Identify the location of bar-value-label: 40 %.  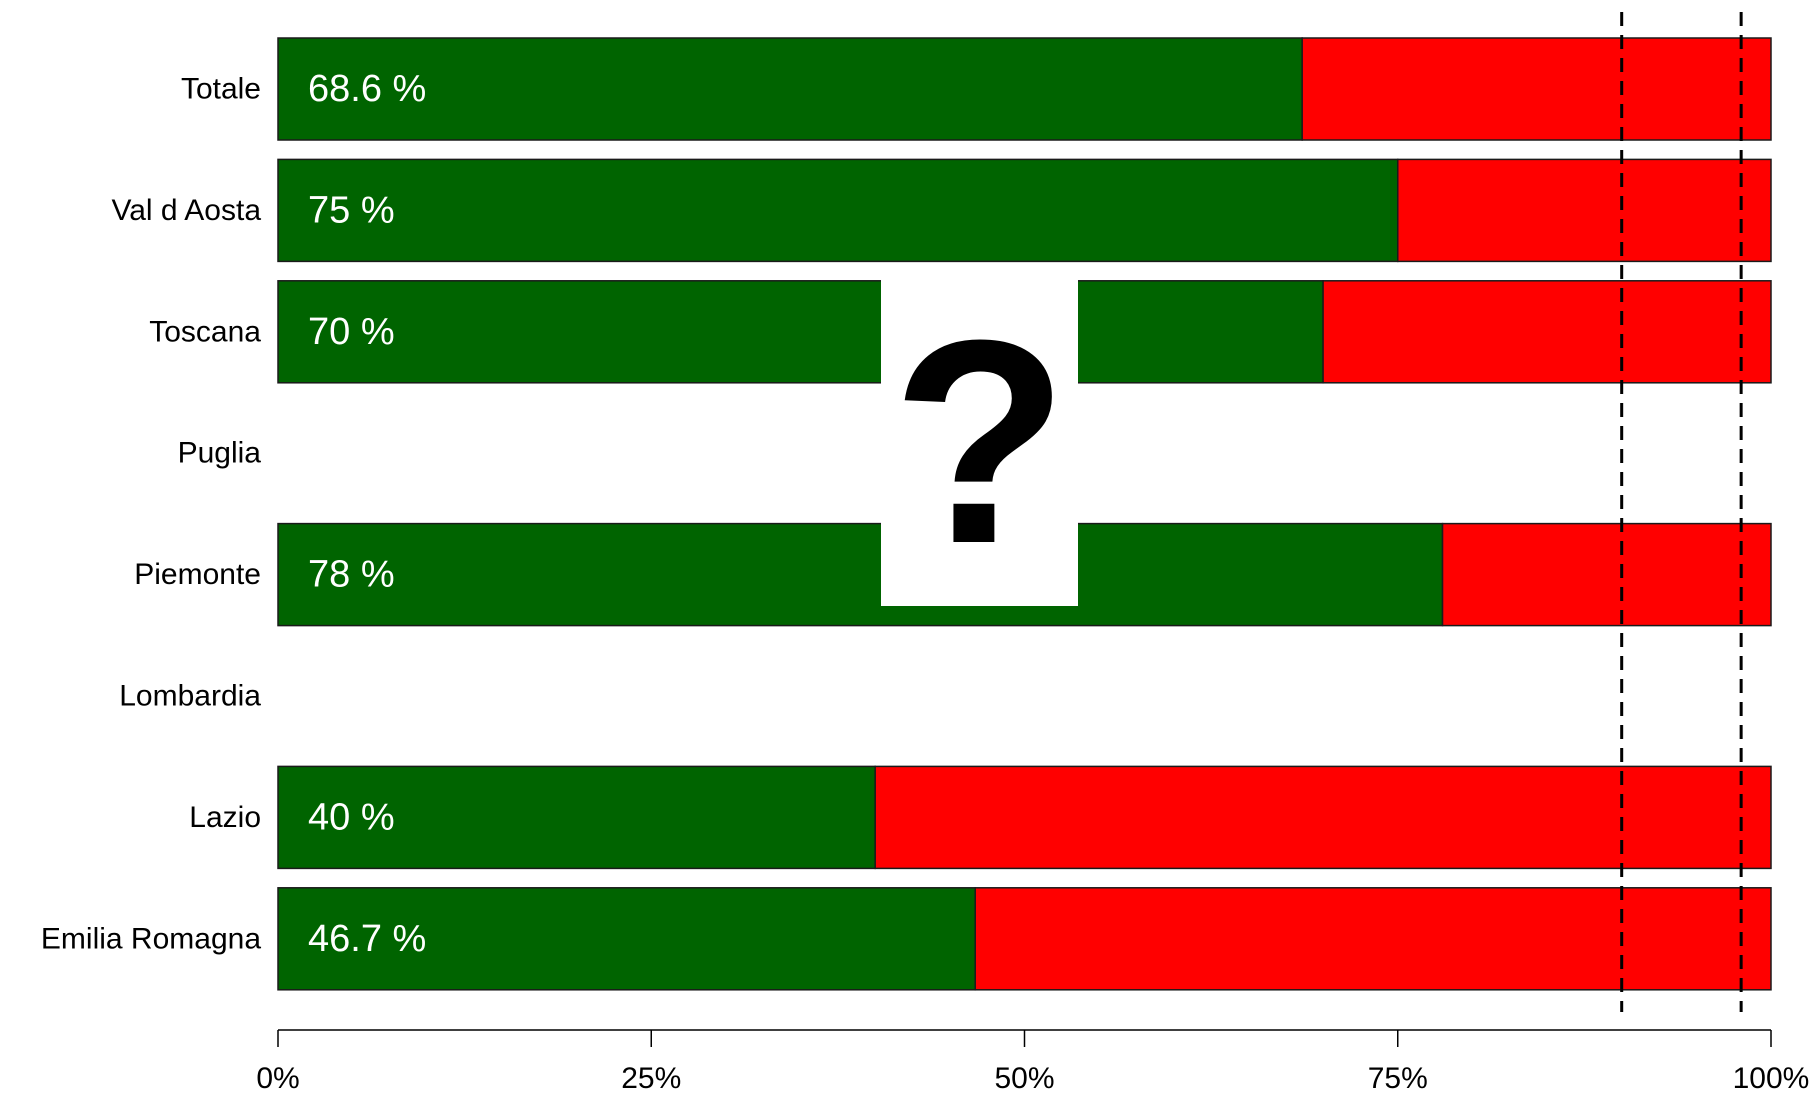
(351, 817).